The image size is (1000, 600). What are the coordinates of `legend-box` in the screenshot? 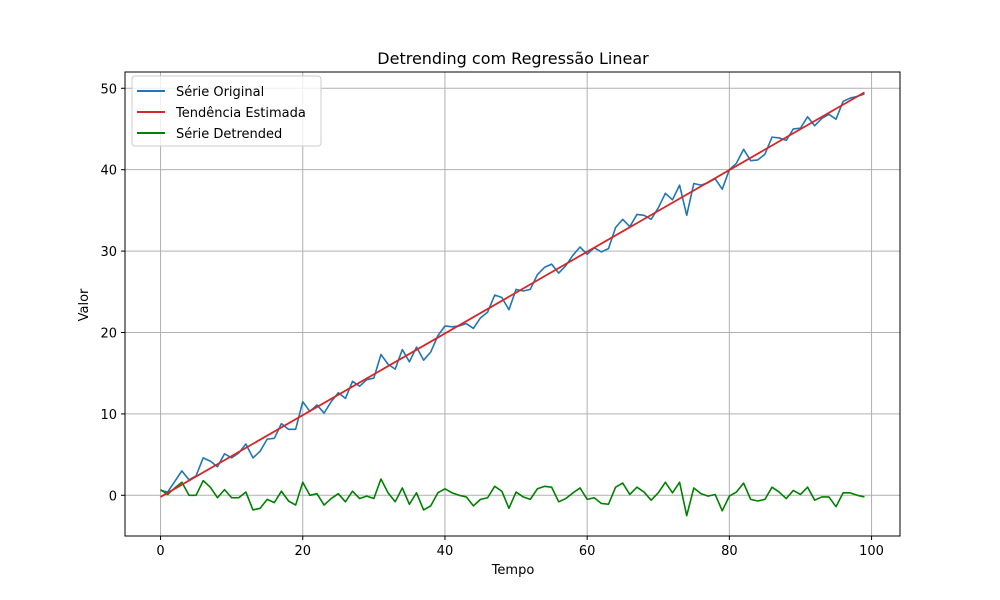 It's located at (226, 111).